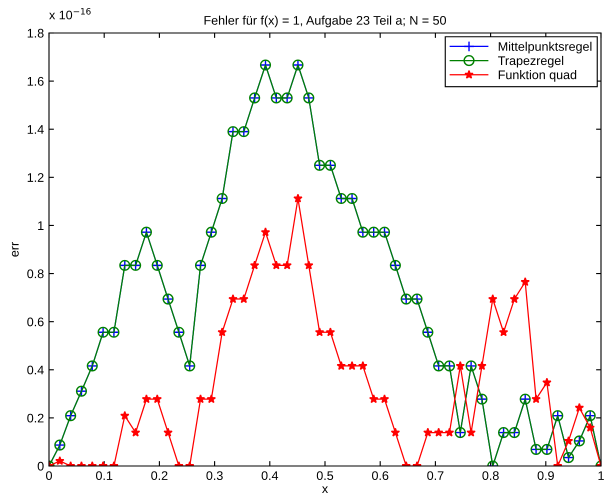 Image resolution: width=614 pixels, height=499 pixels. I want to click on x-tick-label: 1, so click(601, 475).